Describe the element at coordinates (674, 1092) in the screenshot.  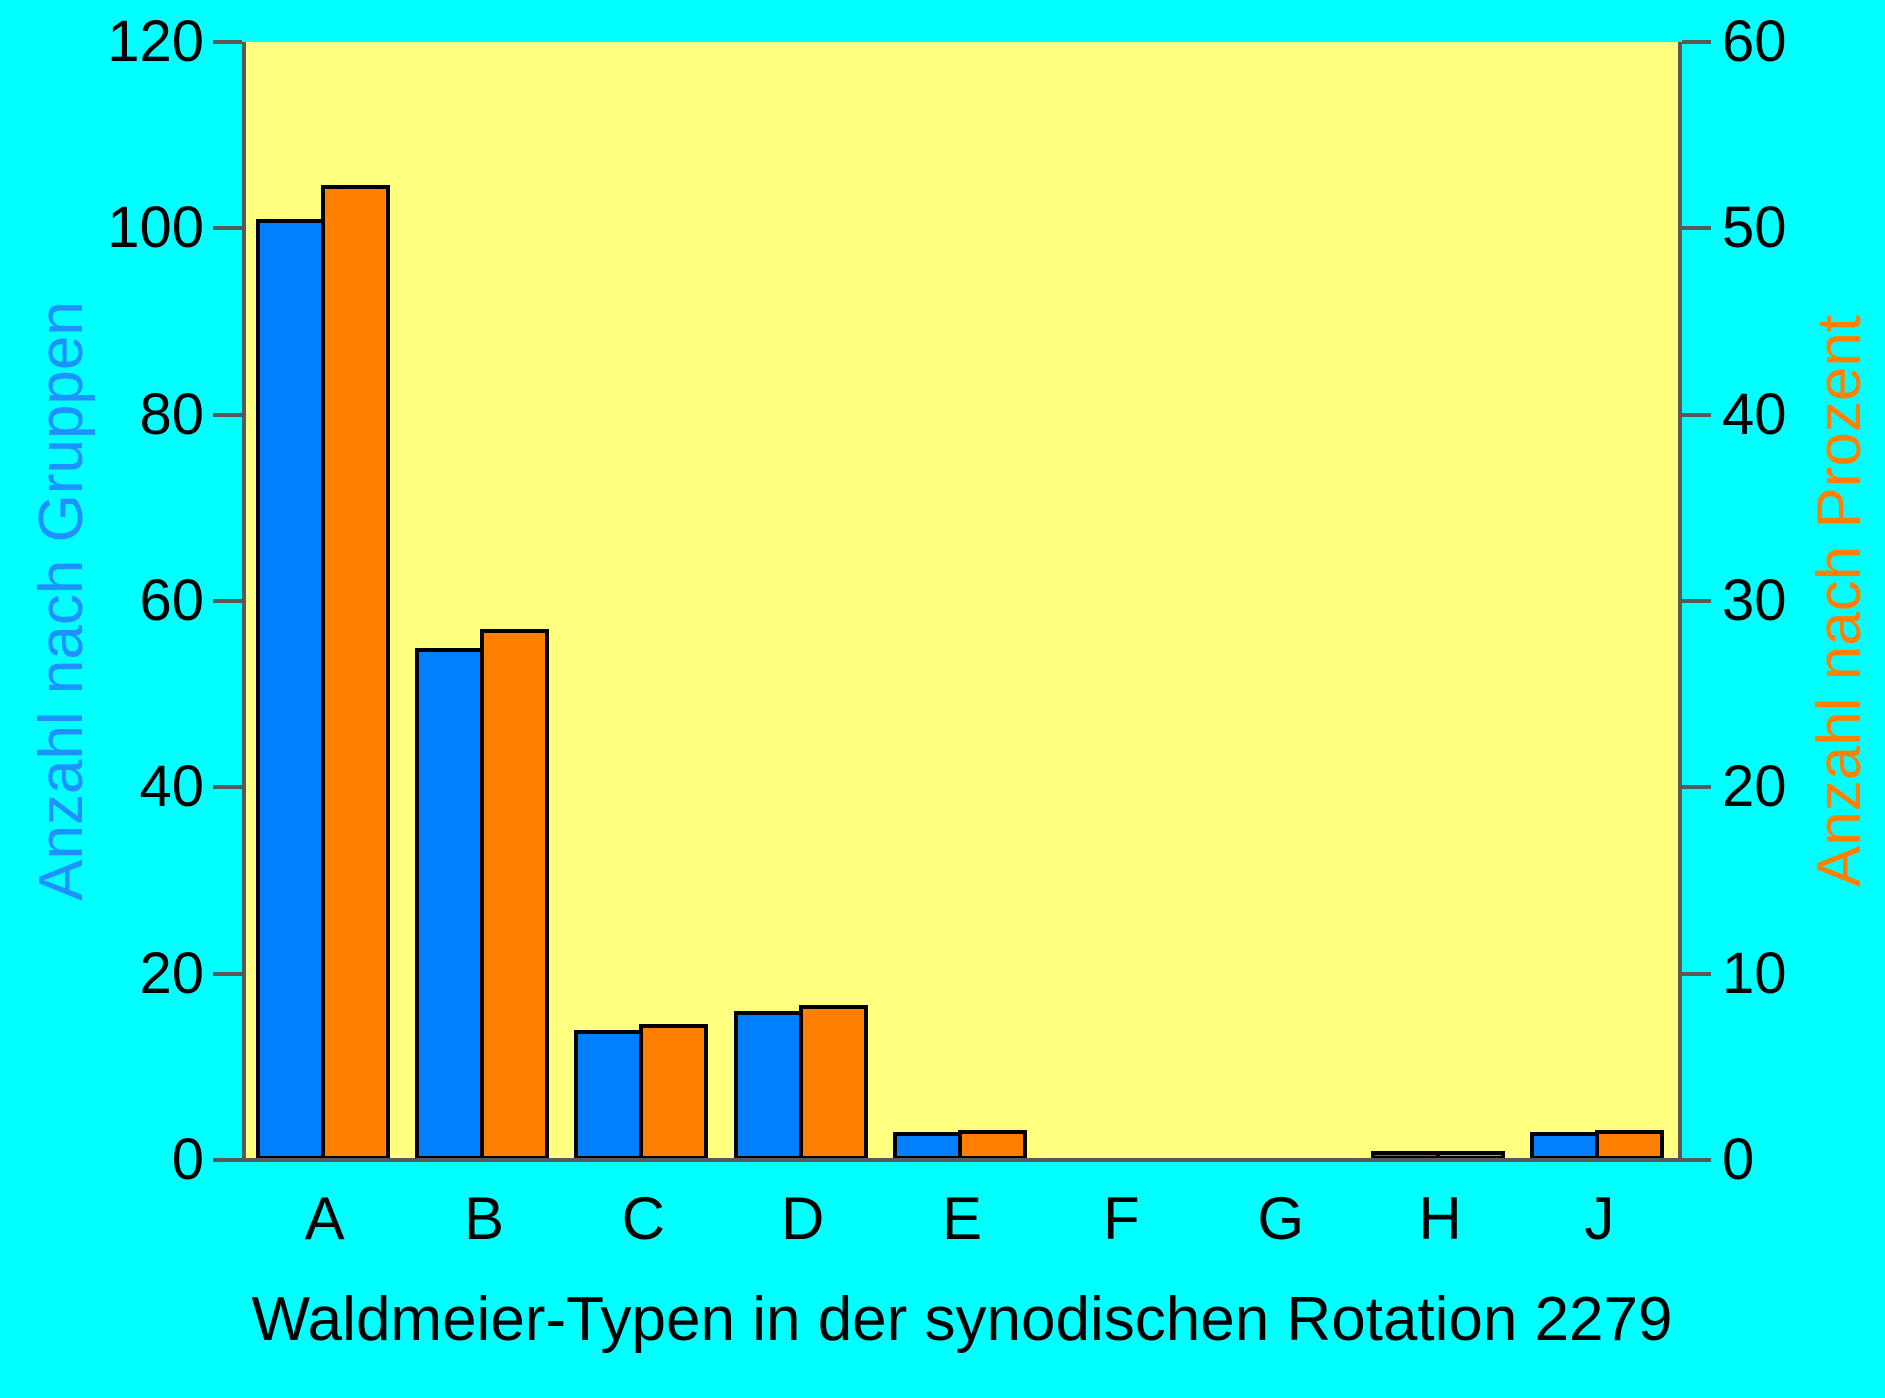
I see `bar-C-percent` at that location.